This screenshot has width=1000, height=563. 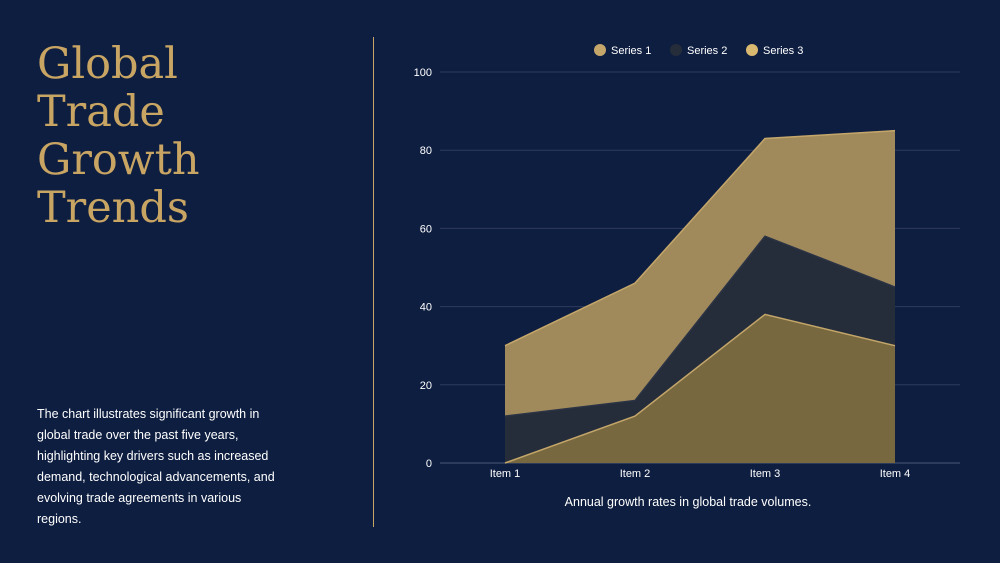 I want to click on title-line: Growth, so click(x=118, y=160).